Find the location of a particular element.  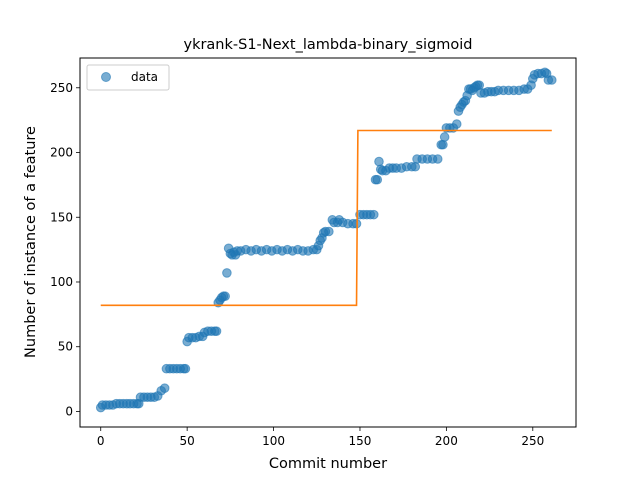

y-axis-label: Number of instance of a feature is located at coordinates (31, 242).